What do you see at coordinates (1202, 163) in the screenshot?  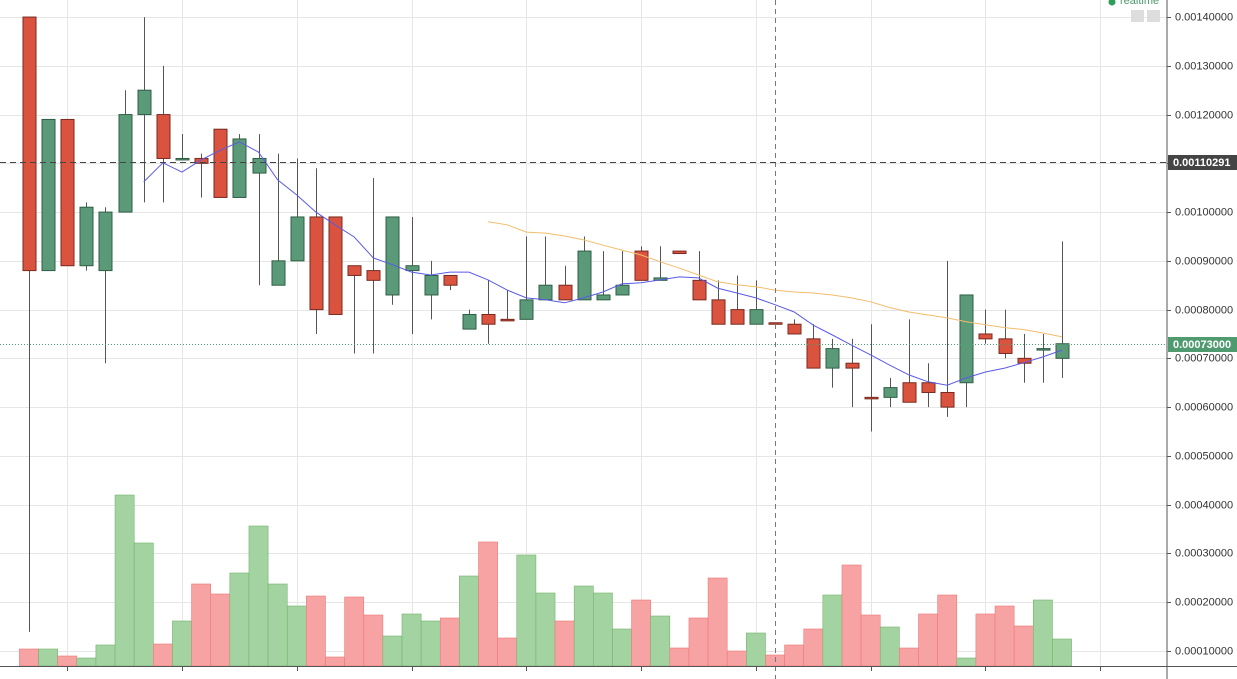 I see `price-label: 0.00110291` at bounding box center [1202, 163].